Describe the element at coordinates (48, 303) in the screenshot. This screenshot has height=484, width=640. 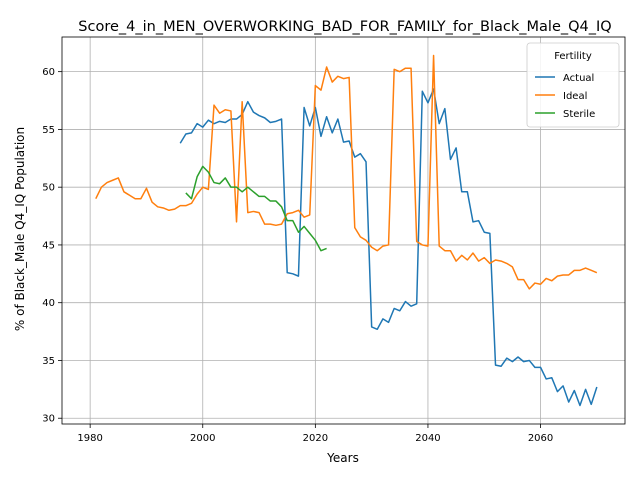
I see `y-tick-label: 40` at that location.